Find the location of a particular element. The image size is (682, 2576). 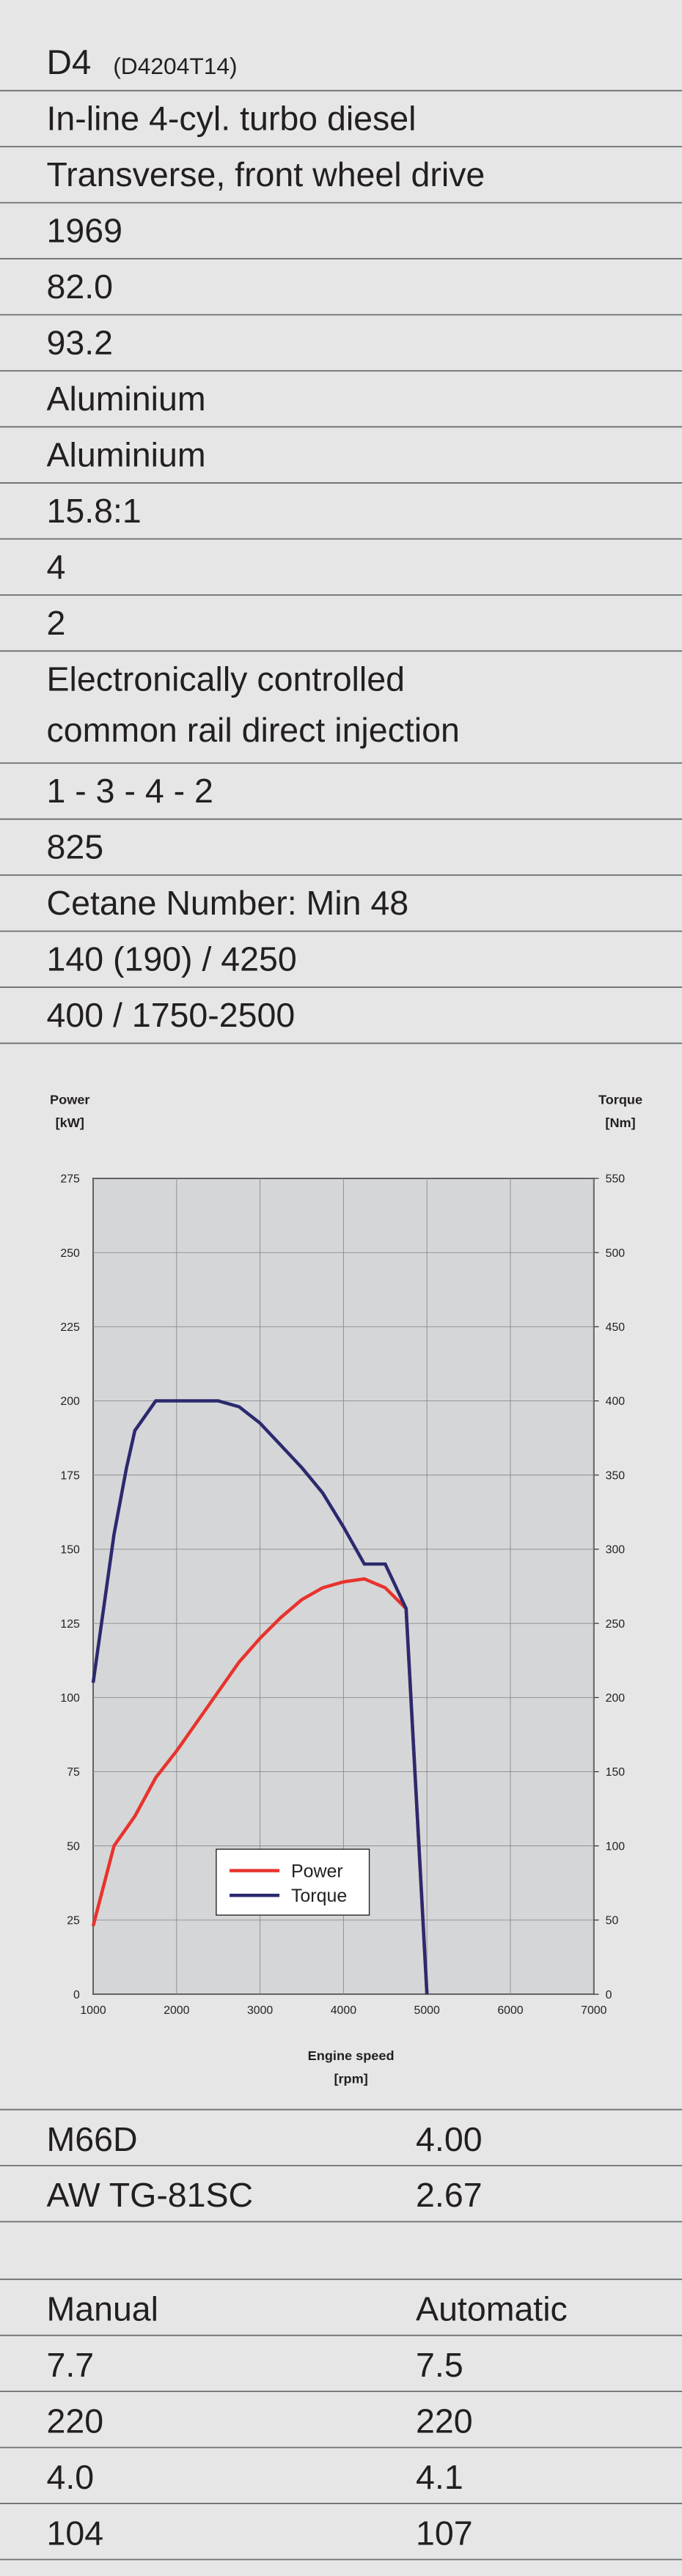

spec-value: 4 is located at coordinates (56, 567).